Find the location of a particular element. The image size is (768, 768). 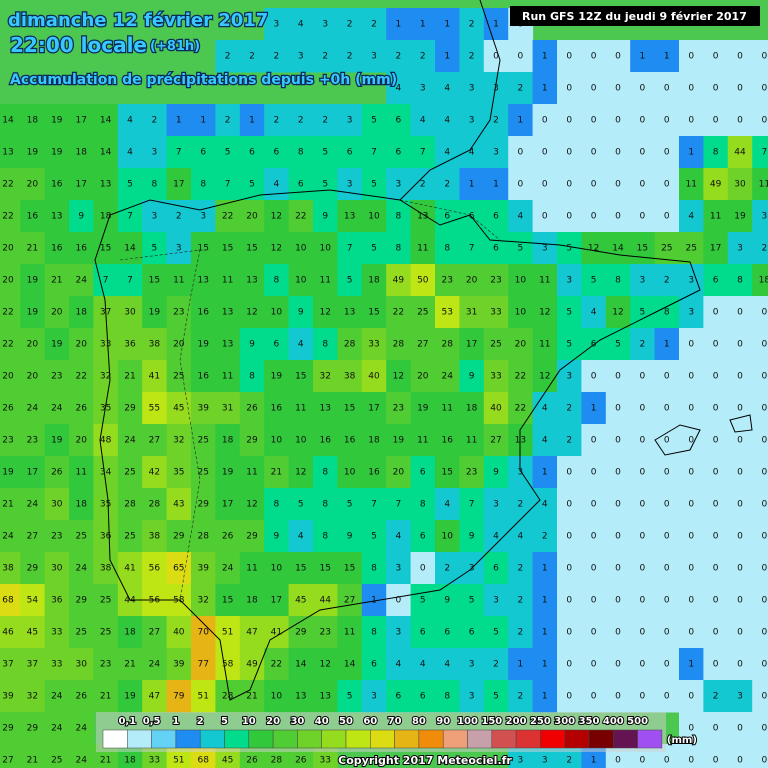

precip-value: 7 is located at coordinates (423, 153).